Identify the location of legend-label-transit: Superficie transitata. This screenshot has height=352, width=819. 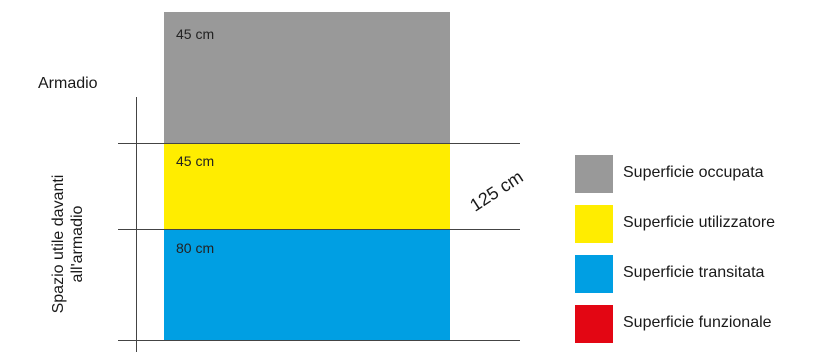
(694, 272).